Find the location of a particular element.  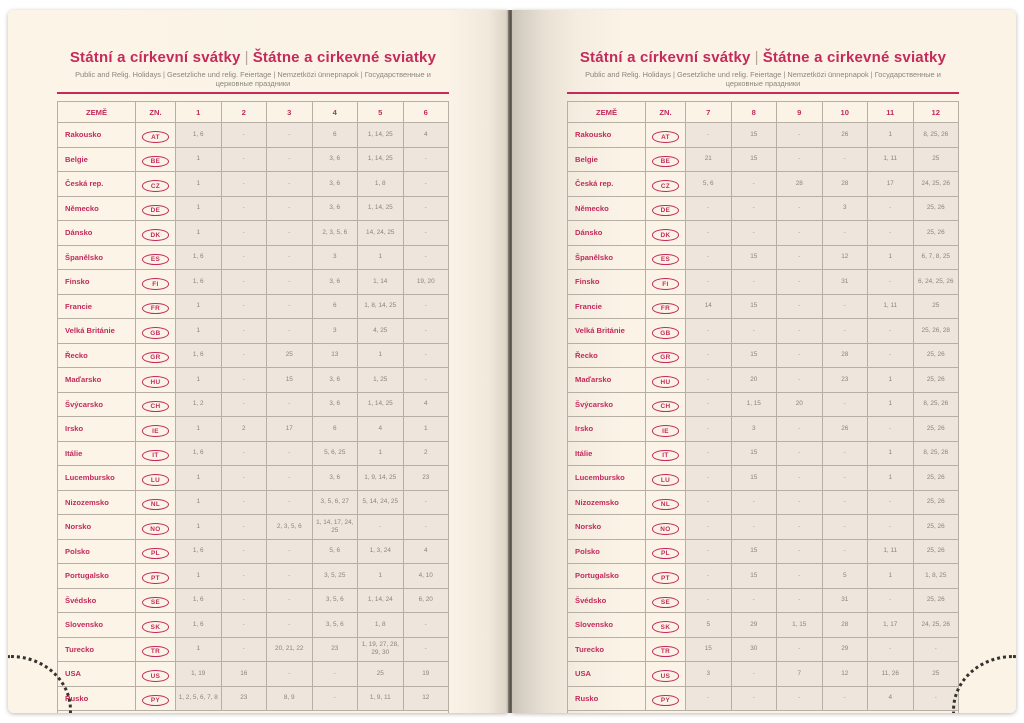

header-row: ZEMĚ ZN. 1 2 3 4 5 6 is located at coordinates (253, 112).